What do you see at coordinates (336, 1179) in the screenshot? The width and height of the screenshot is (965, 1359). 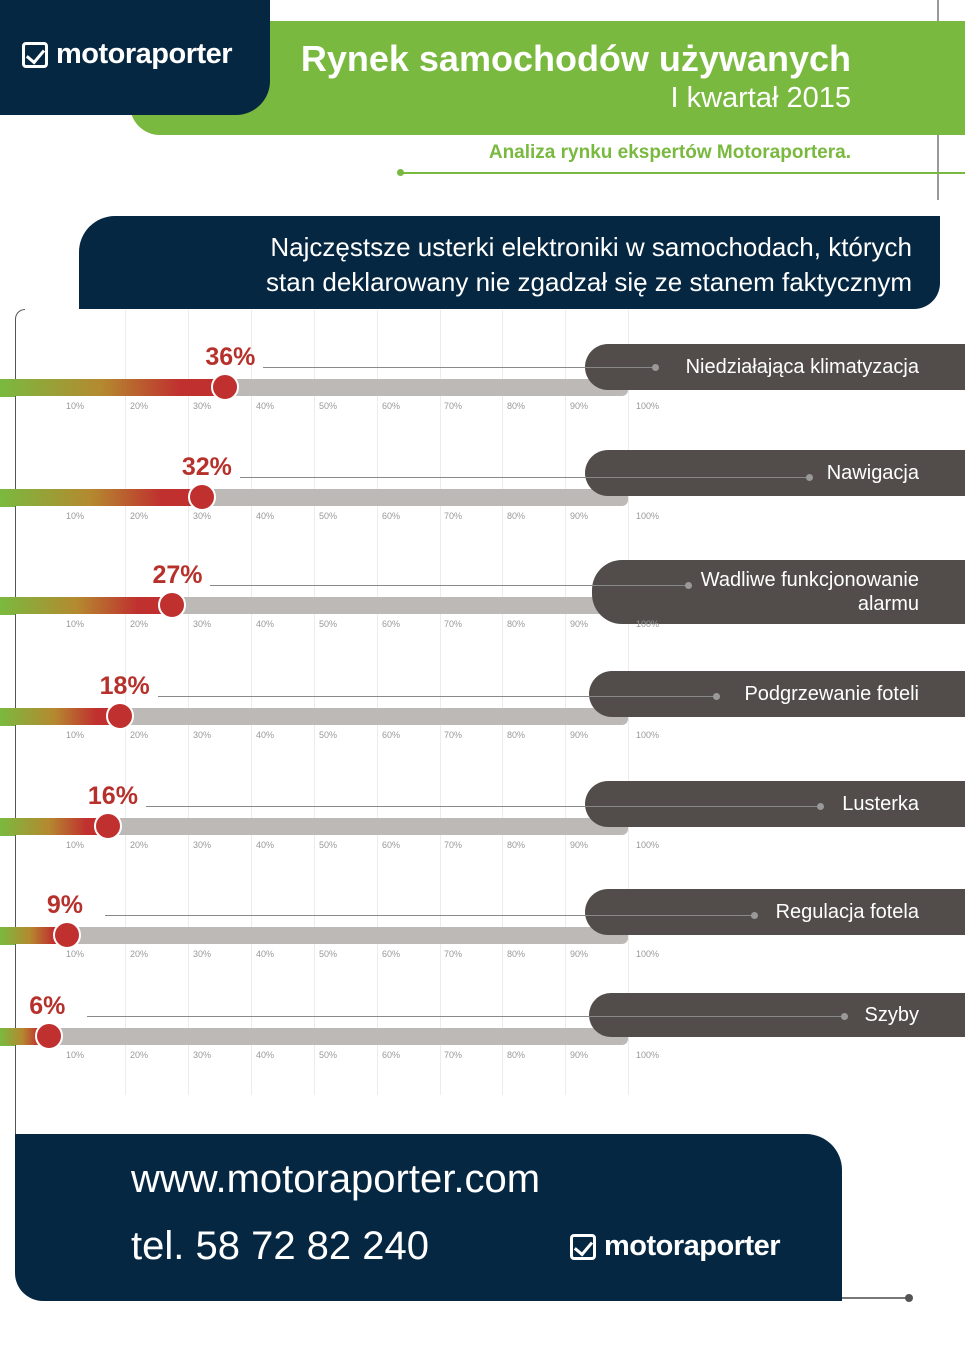 I see `website-link: www.motoraporter.com` at bounding box center [336, 1179].